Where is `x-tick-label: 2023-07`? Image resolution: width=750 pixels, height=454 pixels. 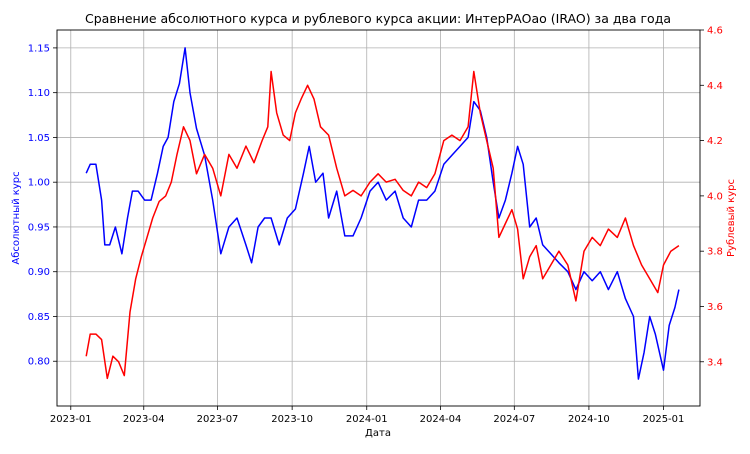
x-tick-label: 2023-07 is located at coordinates (218, 419).